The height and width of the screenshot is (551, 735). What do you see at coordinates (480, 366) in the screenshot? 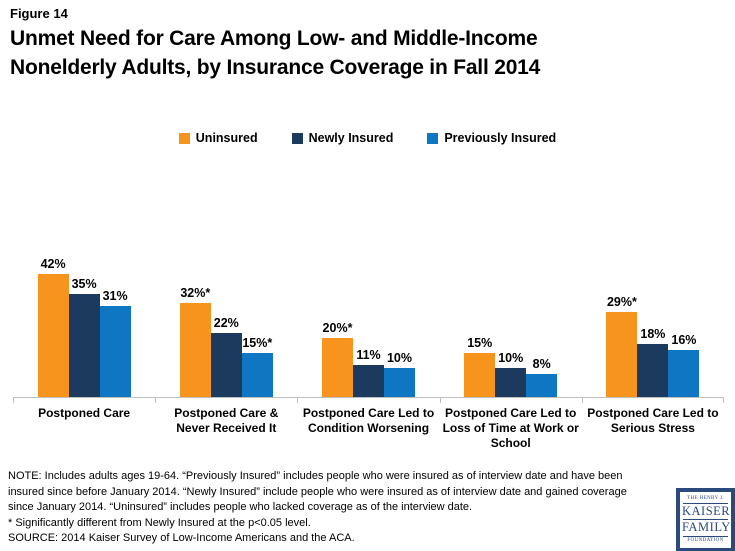
I see `bar: 15%` at bounding box center [480, 366].